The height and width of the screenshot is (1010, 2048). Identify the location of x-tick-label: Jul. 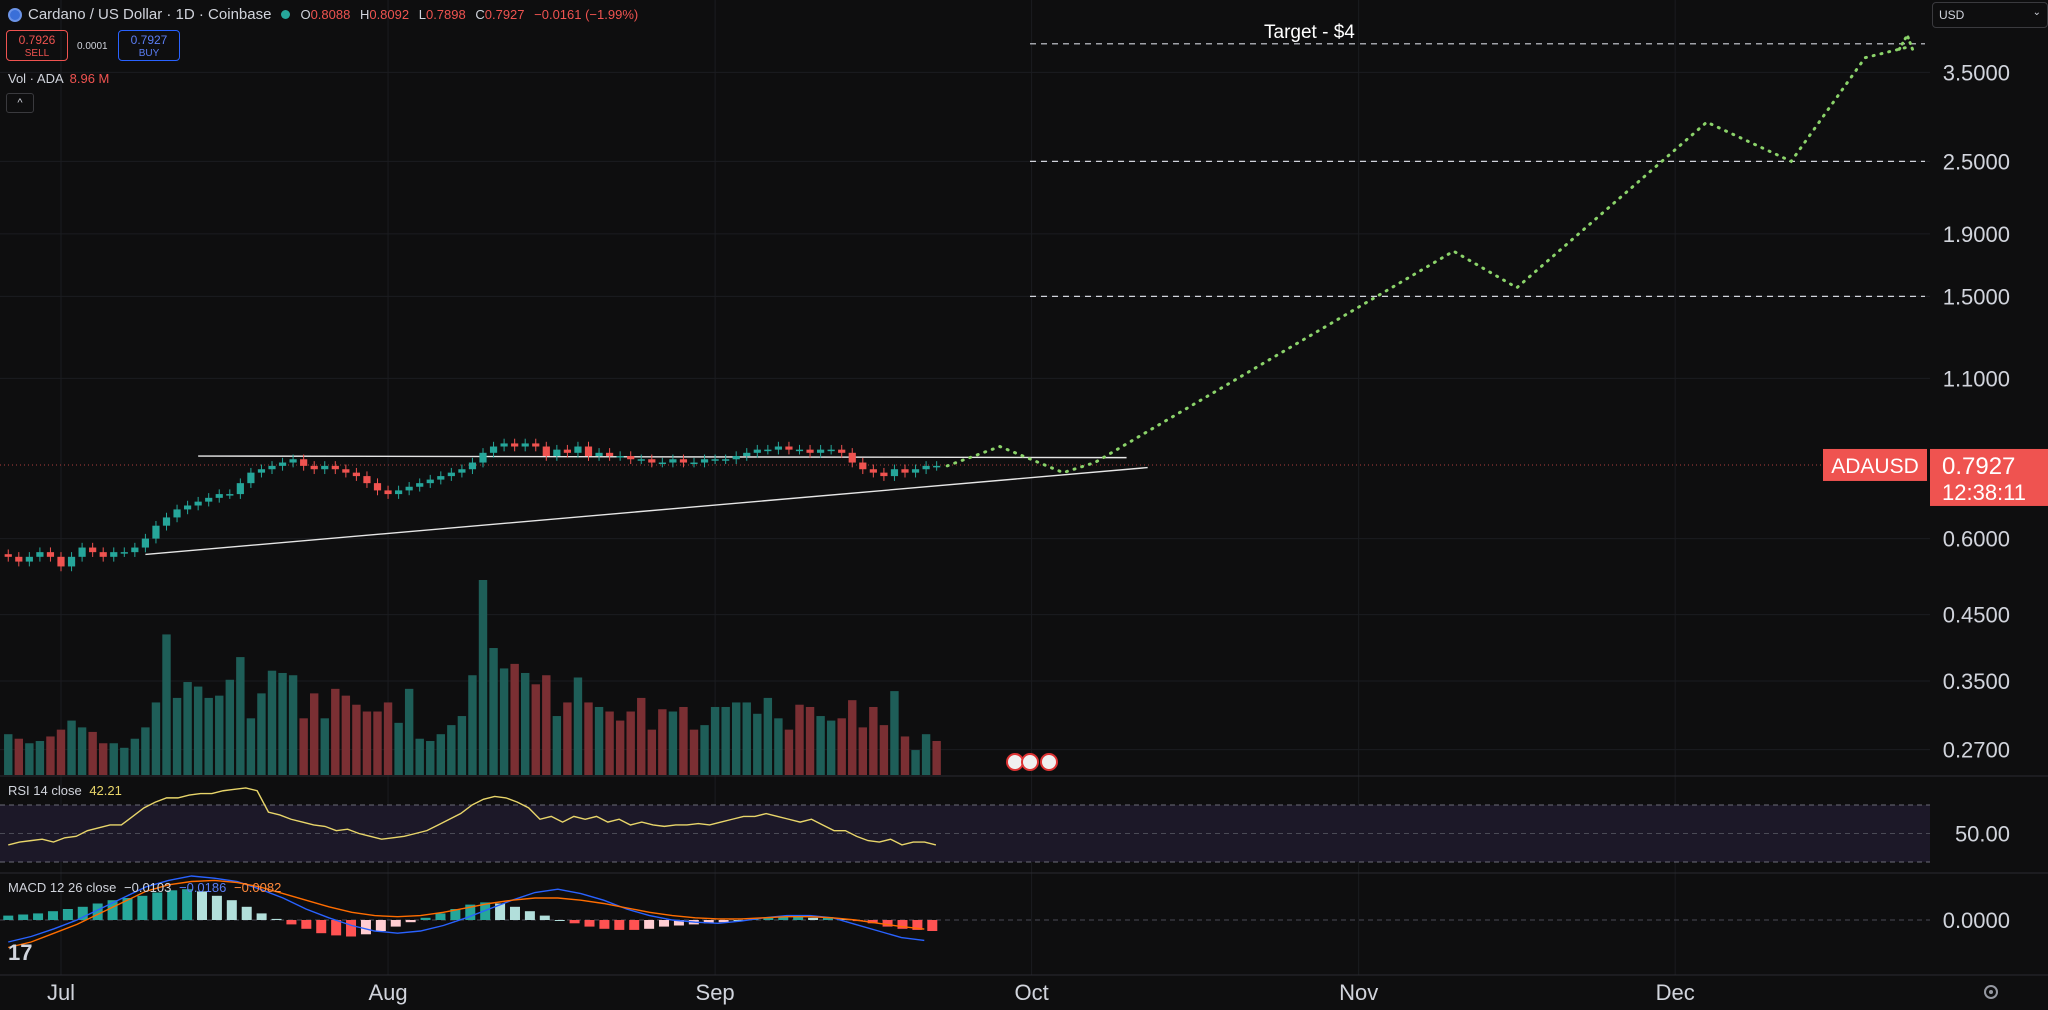
(61, 992).